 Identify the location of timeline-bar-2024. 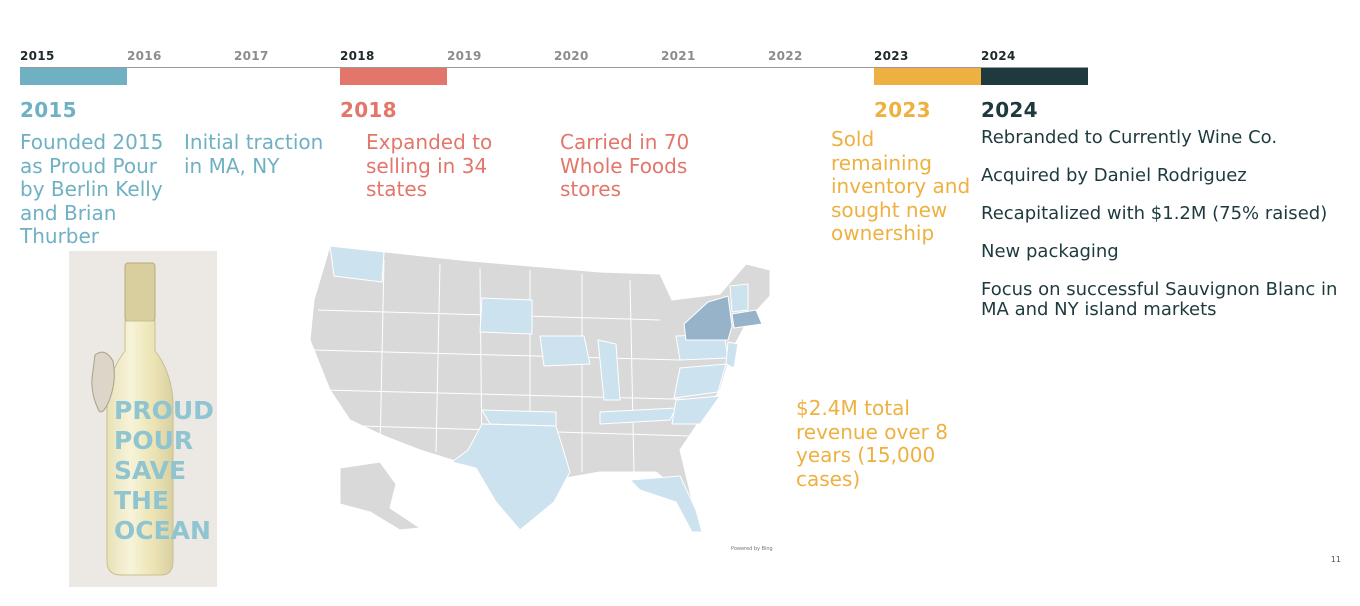
(1034, 76).